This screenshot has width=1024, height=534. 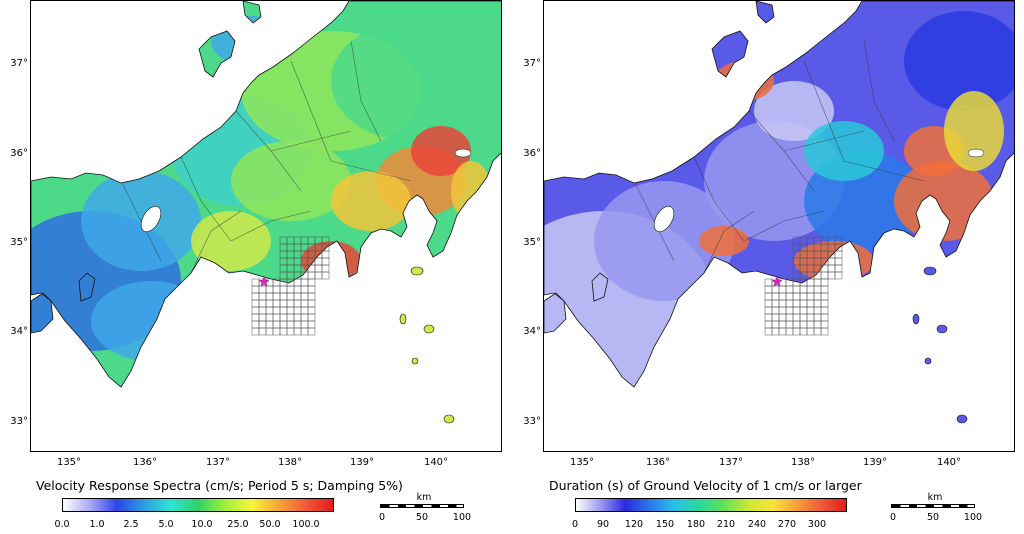 What do you see at coordinates (270, 524) in the screenshot?
I see `colorbar-label: 50.0` at bounding box center [270, 524].